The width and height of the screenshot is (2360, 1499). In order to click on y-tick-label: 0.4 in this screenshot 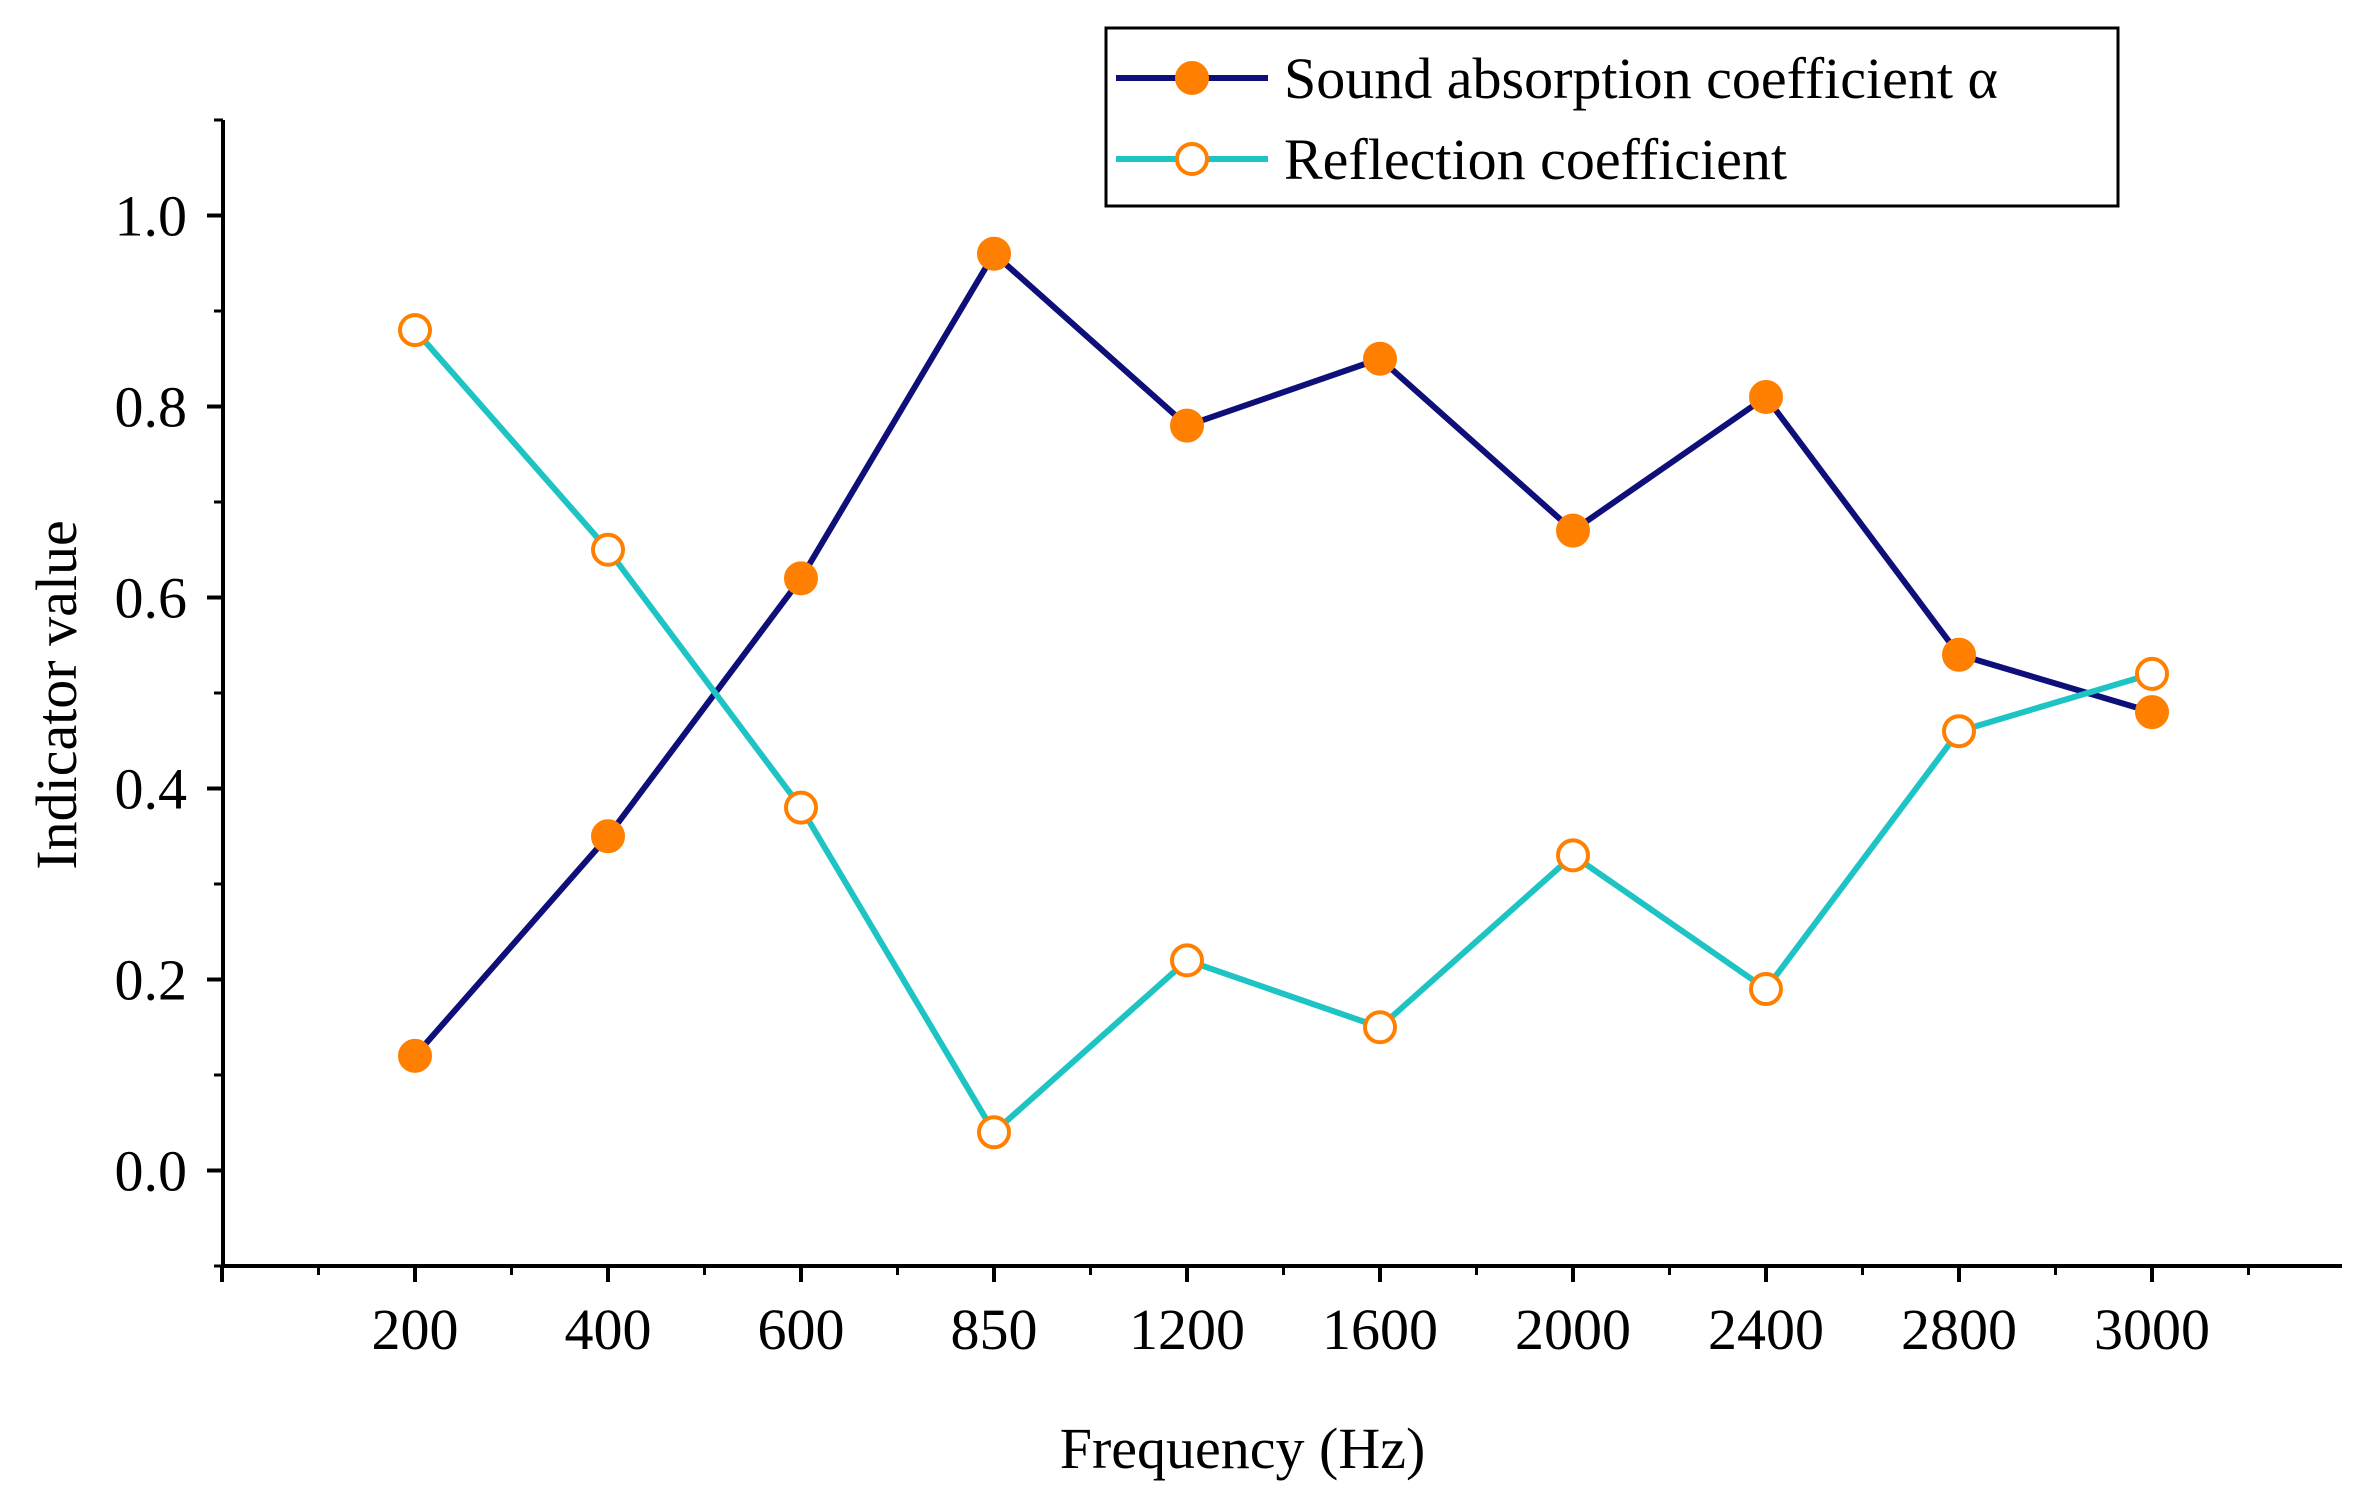, I will do `click(151, 789)`.